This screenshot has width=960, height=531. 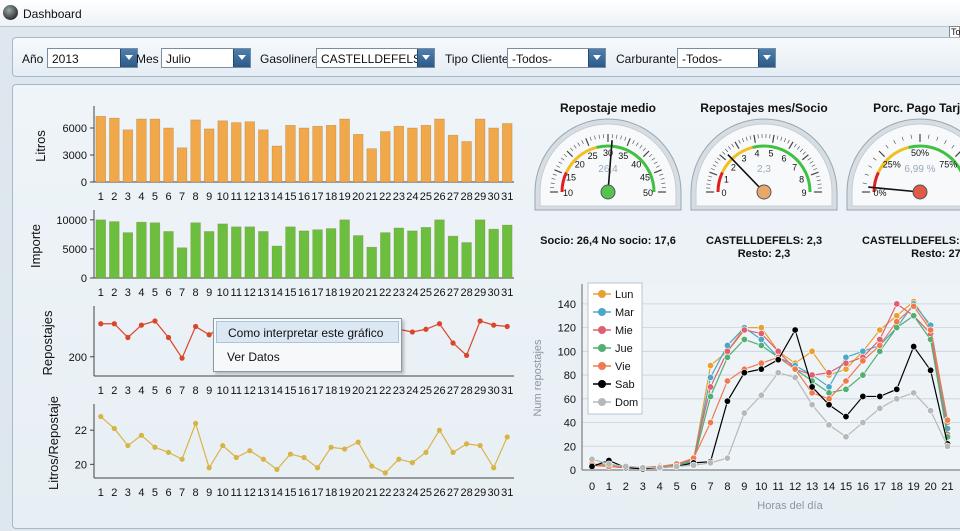 What do you see at coordinates (764, 165) in the screenshot?
I see `gauge-face` at bounding box center [764, 165].